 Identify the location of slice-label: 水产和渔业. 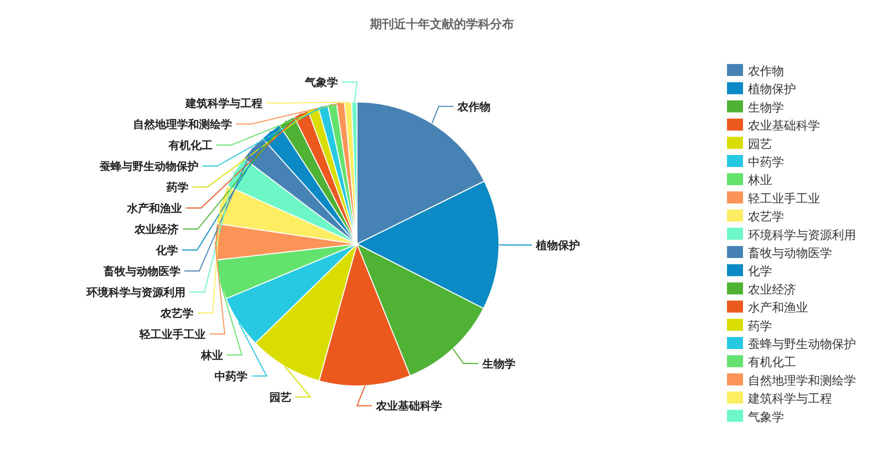
(154, 209).